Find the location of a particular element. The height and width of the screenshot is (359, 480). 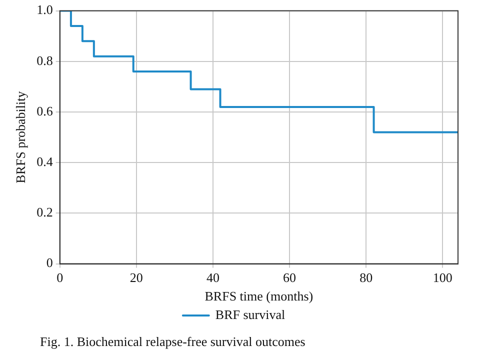

x-tick-label: 20 is located at coordinates (136, 278).